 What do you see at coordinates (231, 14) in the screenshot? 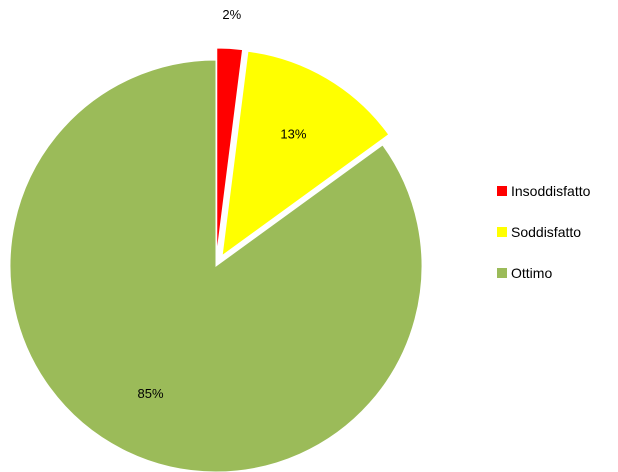
I see `data-label-insoddisfatto: 2%` at bounding box center [231, 14].